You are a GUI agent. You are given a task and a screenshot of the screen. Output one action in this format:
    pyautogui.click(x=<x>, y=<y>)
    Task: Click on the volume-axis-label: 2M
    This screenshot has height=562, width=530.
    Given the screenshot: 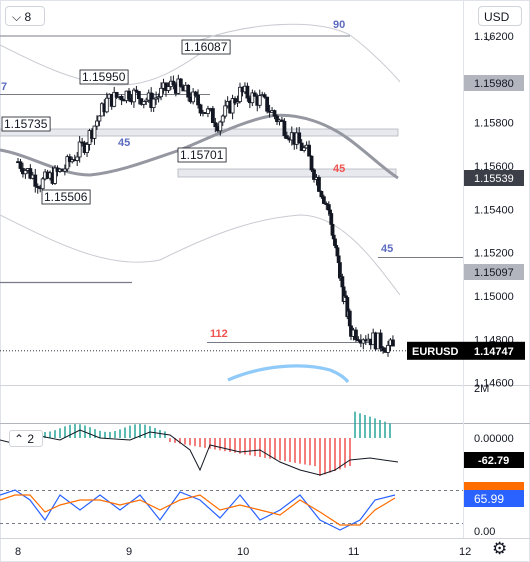 What is the action you would take?
    pyautogui.click(x=481, y=389)
    